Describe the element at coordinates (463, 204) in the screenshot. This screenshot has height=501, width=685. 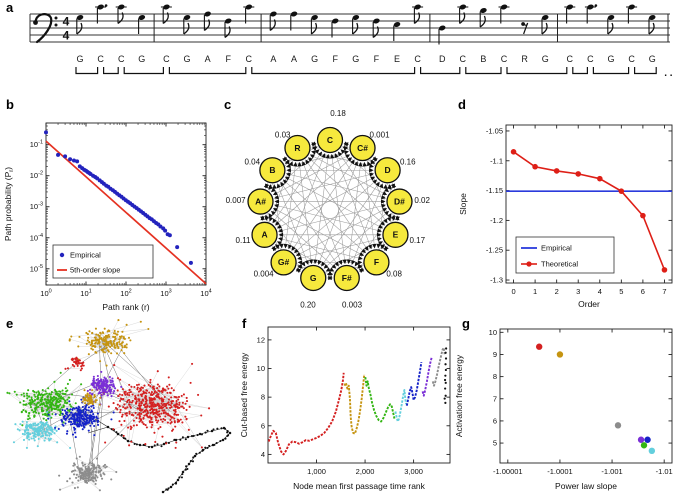
I see `axis-label: Slope` at that location.